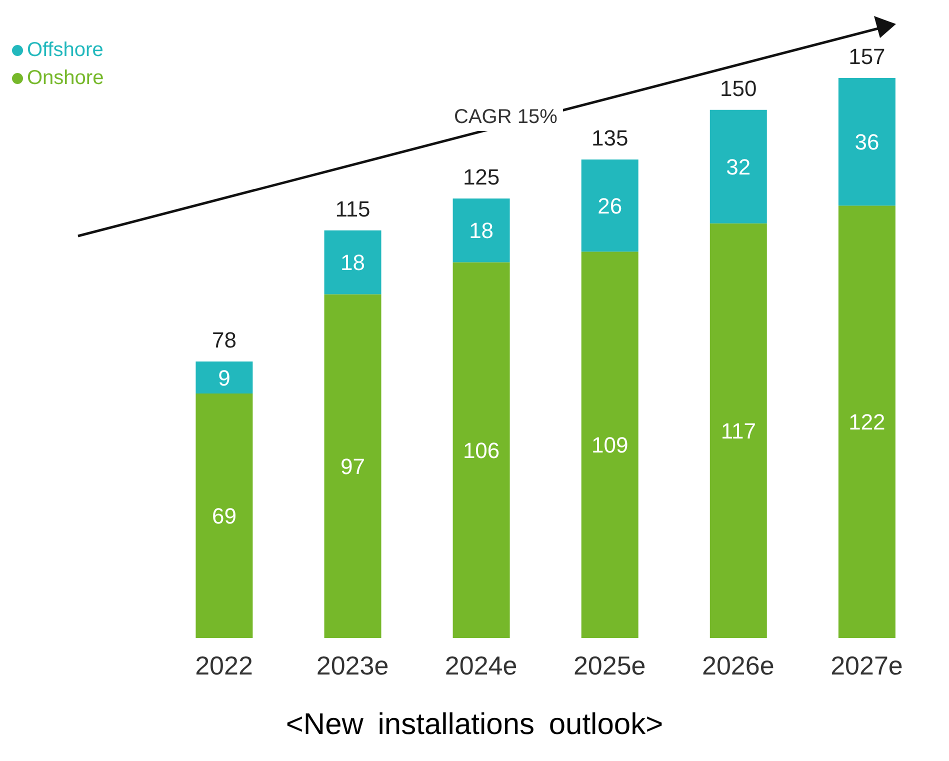 The image size is (949, 761). I want to click on x-tick-label: 2025e, so click(609, 665).